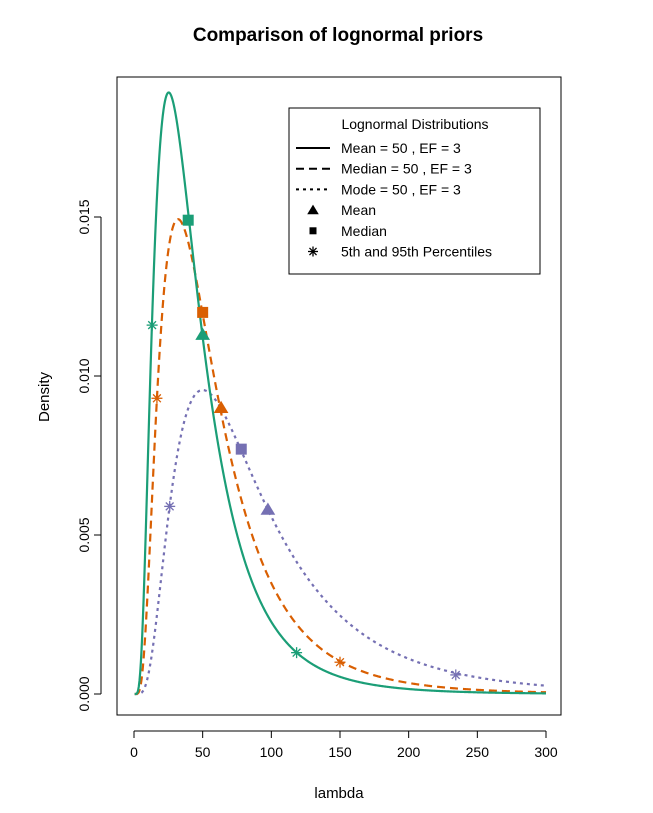 The height and width of the screenshot is (813, 653). Describe the element at coordinates (338, 35) in the screenshot. I see `chart-title: Comparison of lognormal priors` at that location.